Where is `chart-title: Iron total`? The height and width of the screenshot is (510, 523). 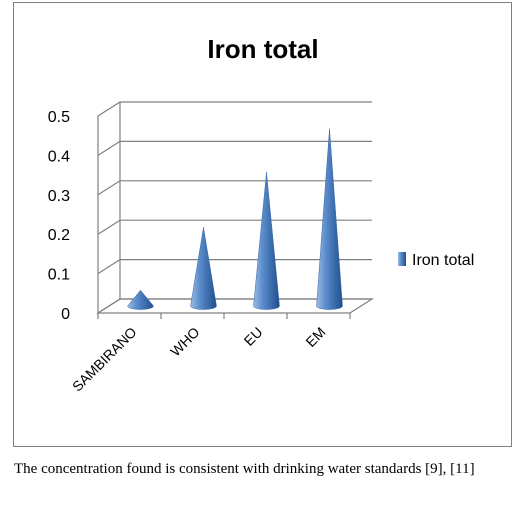
chart-title: Iron total is located at coordinates (262, 49).